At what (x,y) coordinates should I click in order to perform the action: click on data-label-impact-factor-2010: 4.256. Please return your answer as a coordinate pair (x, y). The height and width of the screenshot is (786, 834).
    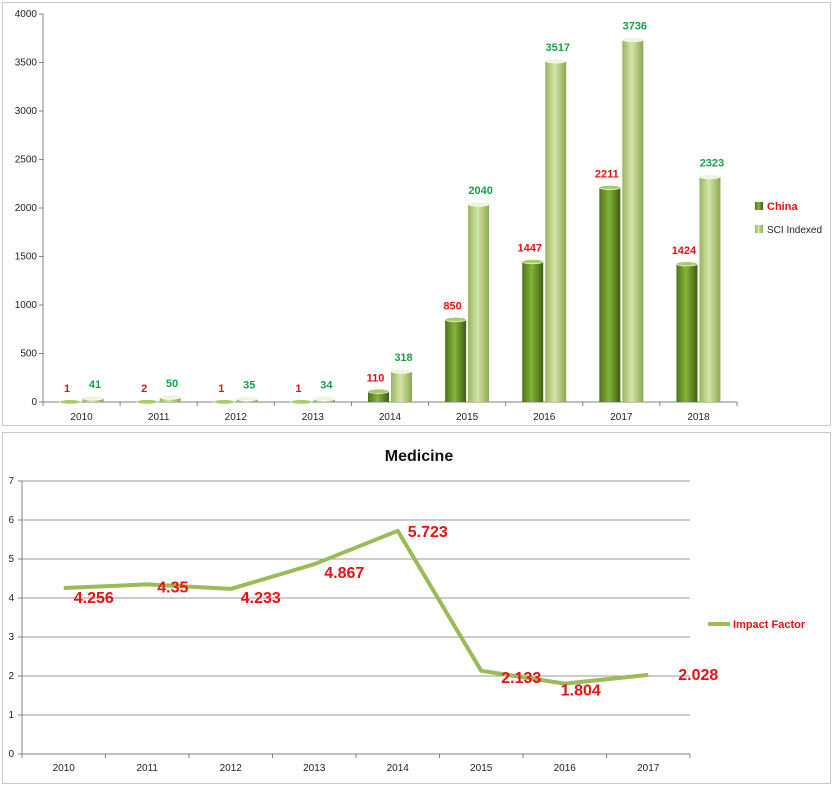
    Looking at the image, I should click on (94, 598).